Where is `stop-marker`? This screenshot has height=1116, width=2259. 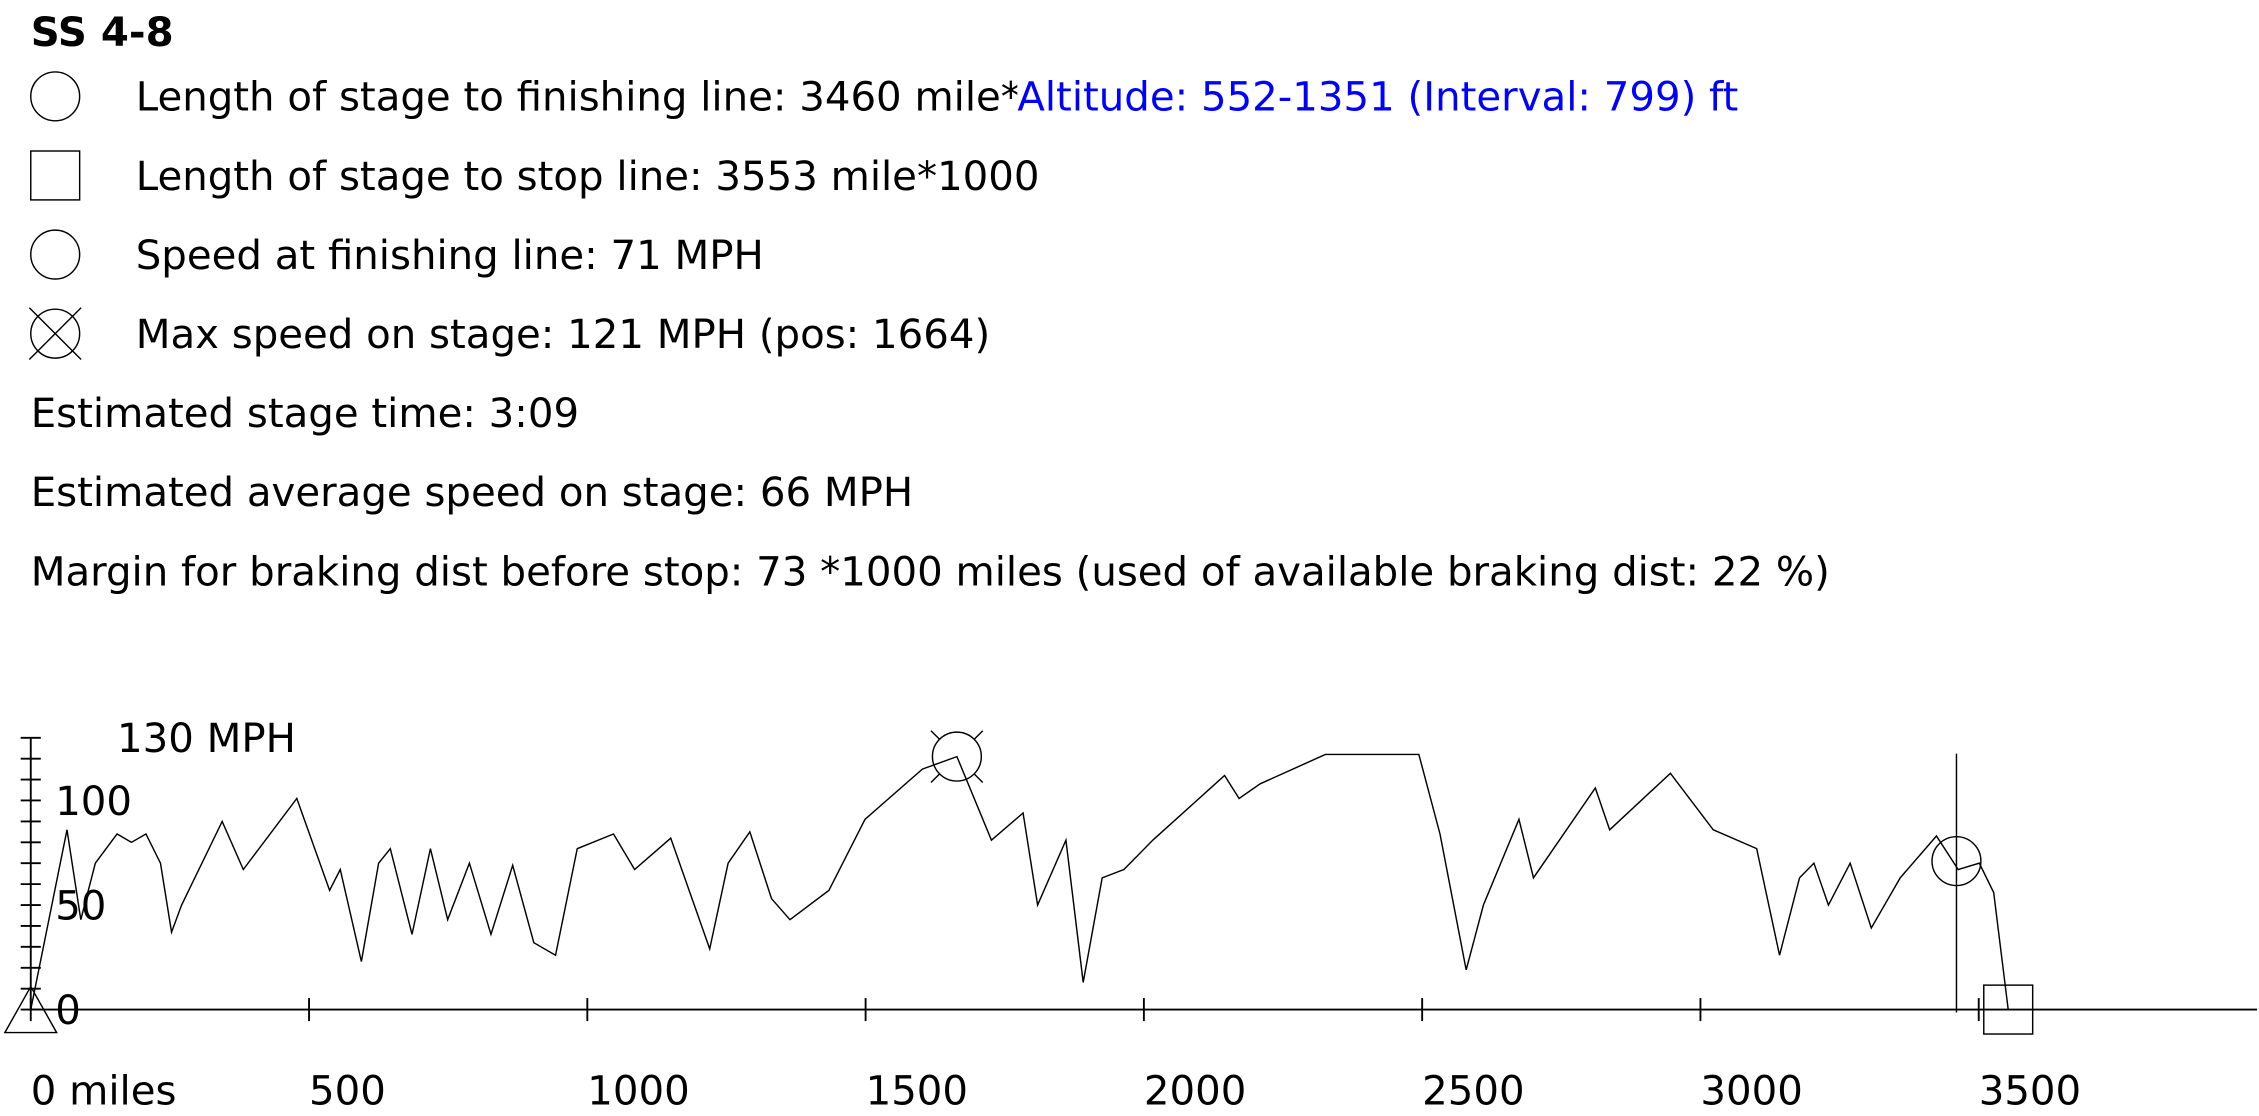 stop-marker is located at coordinates (2008, 1009).